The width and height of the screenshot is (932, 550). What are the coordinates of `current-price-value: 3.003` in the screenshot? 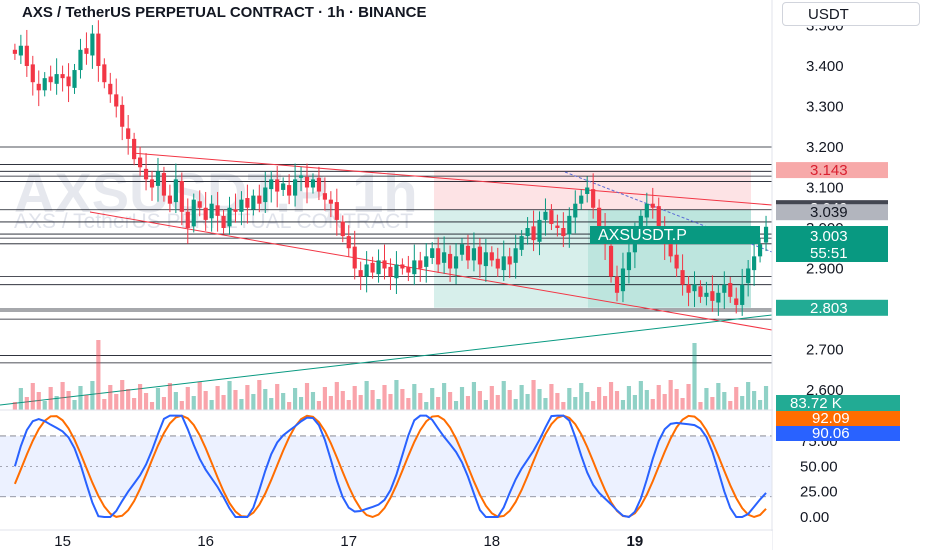 It's located at (829, 236).